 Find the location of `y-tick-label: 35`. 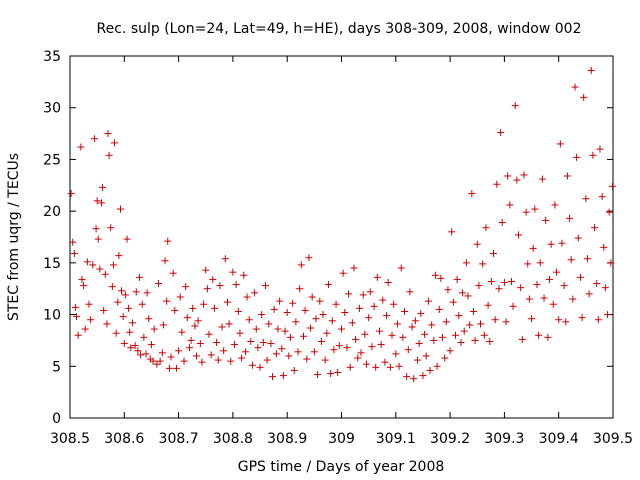

y-tick-label: 35 is located at coordinates (52, 57).